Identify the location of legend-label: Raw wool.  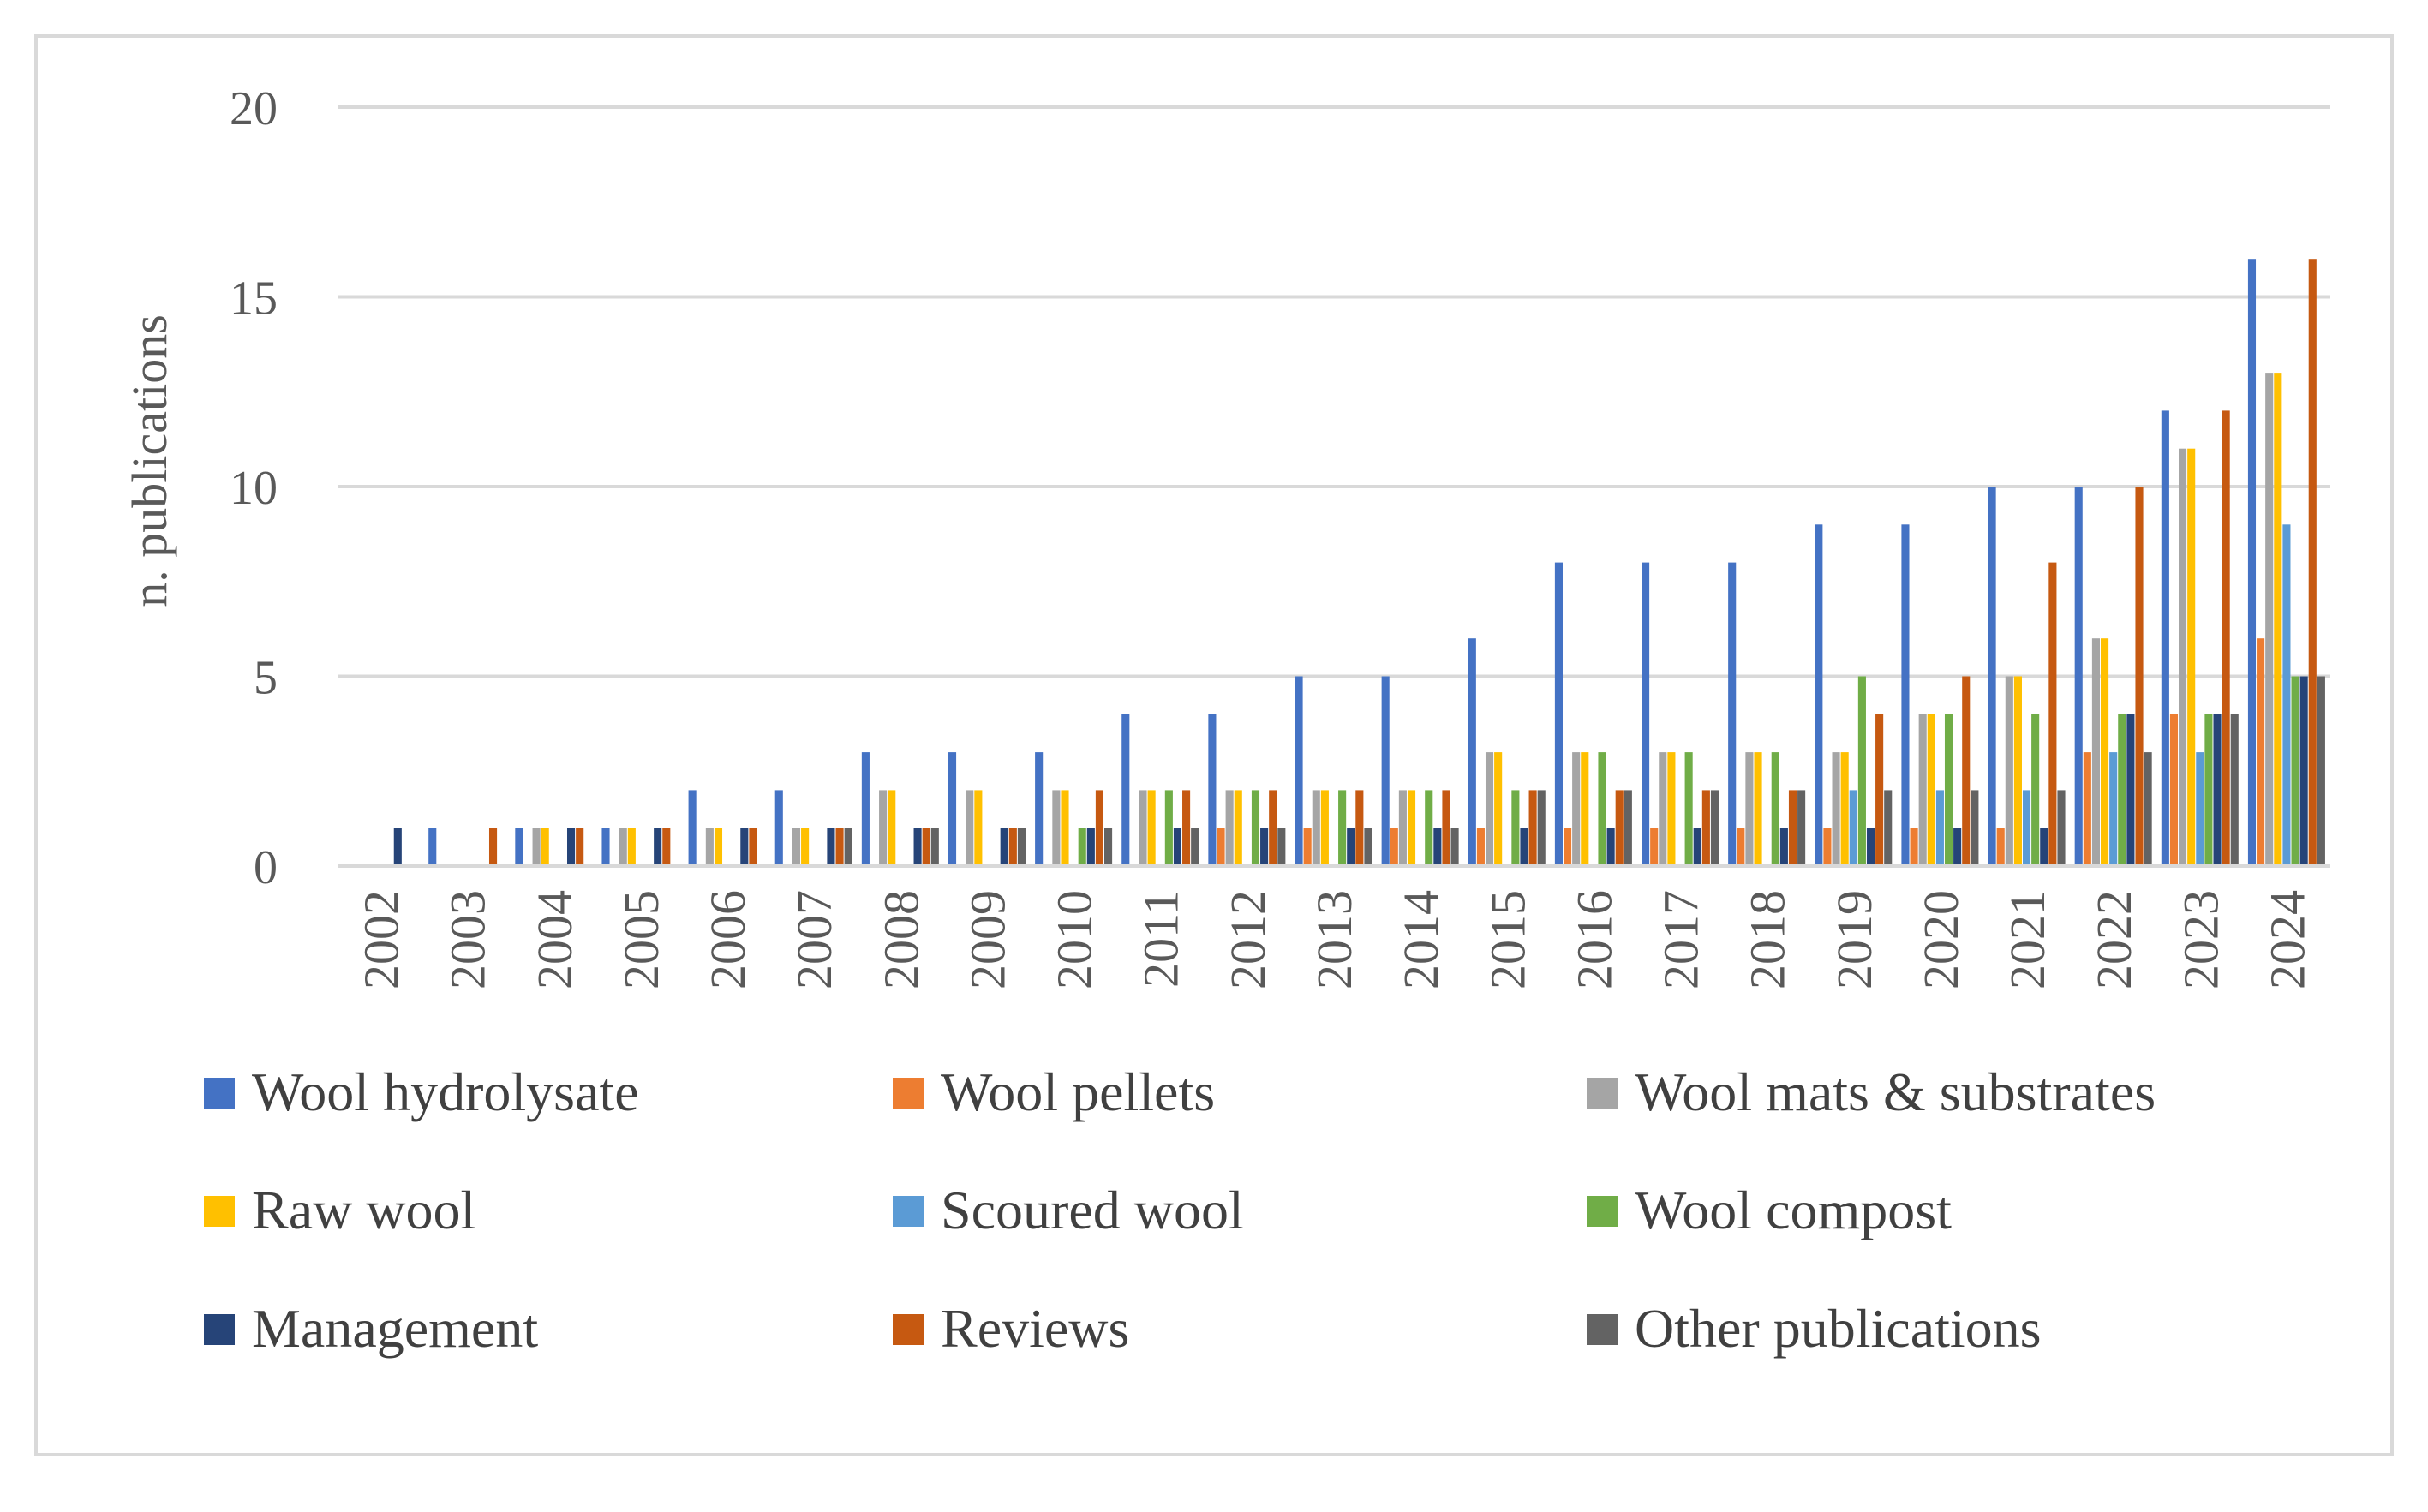
(363, 1210).